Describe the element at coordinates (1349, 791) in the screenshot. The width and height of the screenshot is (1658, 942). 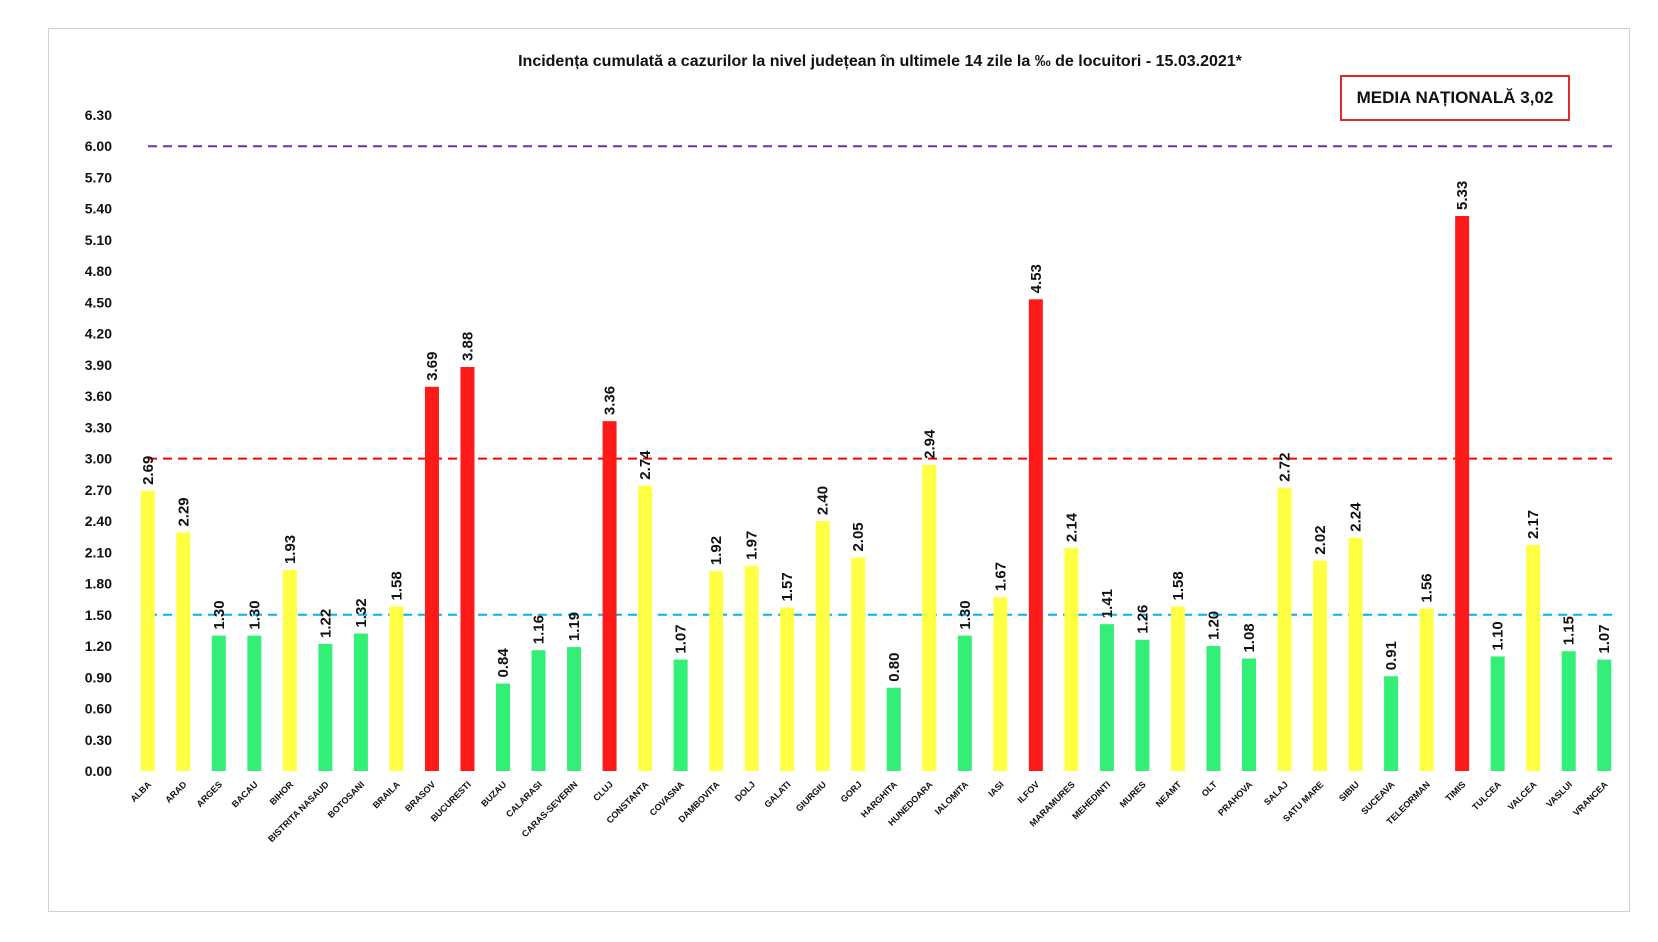
I see `x-tick-label: SIBIU` at that location.